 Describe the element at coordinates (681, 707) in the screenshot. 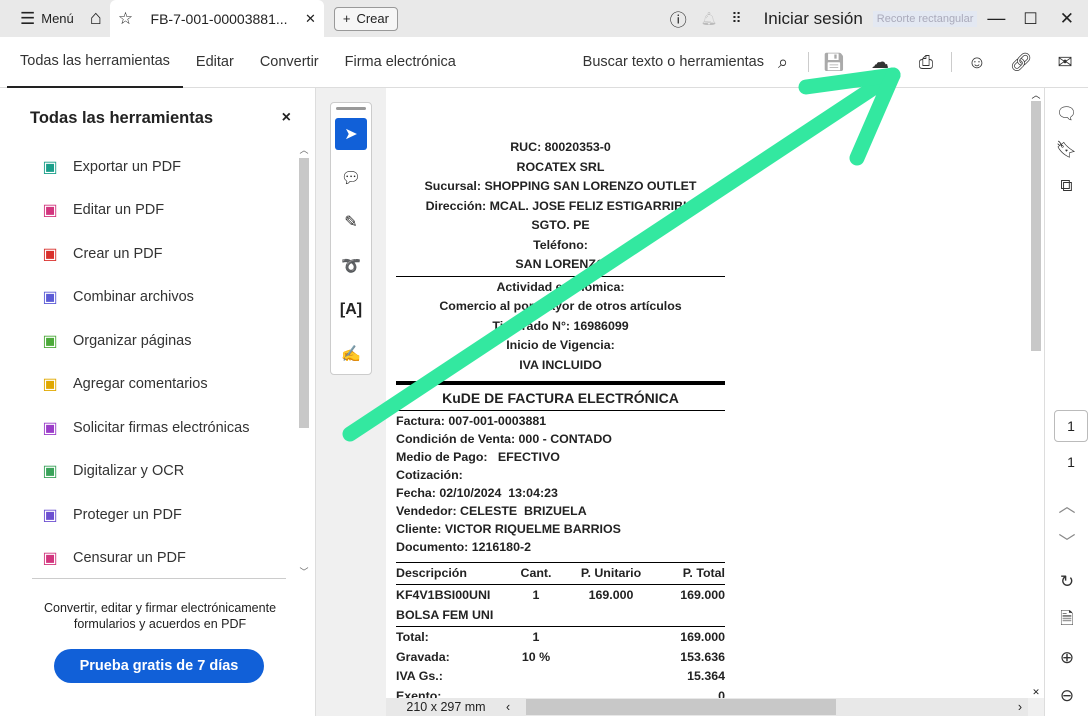

I see `horizontal-scrollbar` at that location.